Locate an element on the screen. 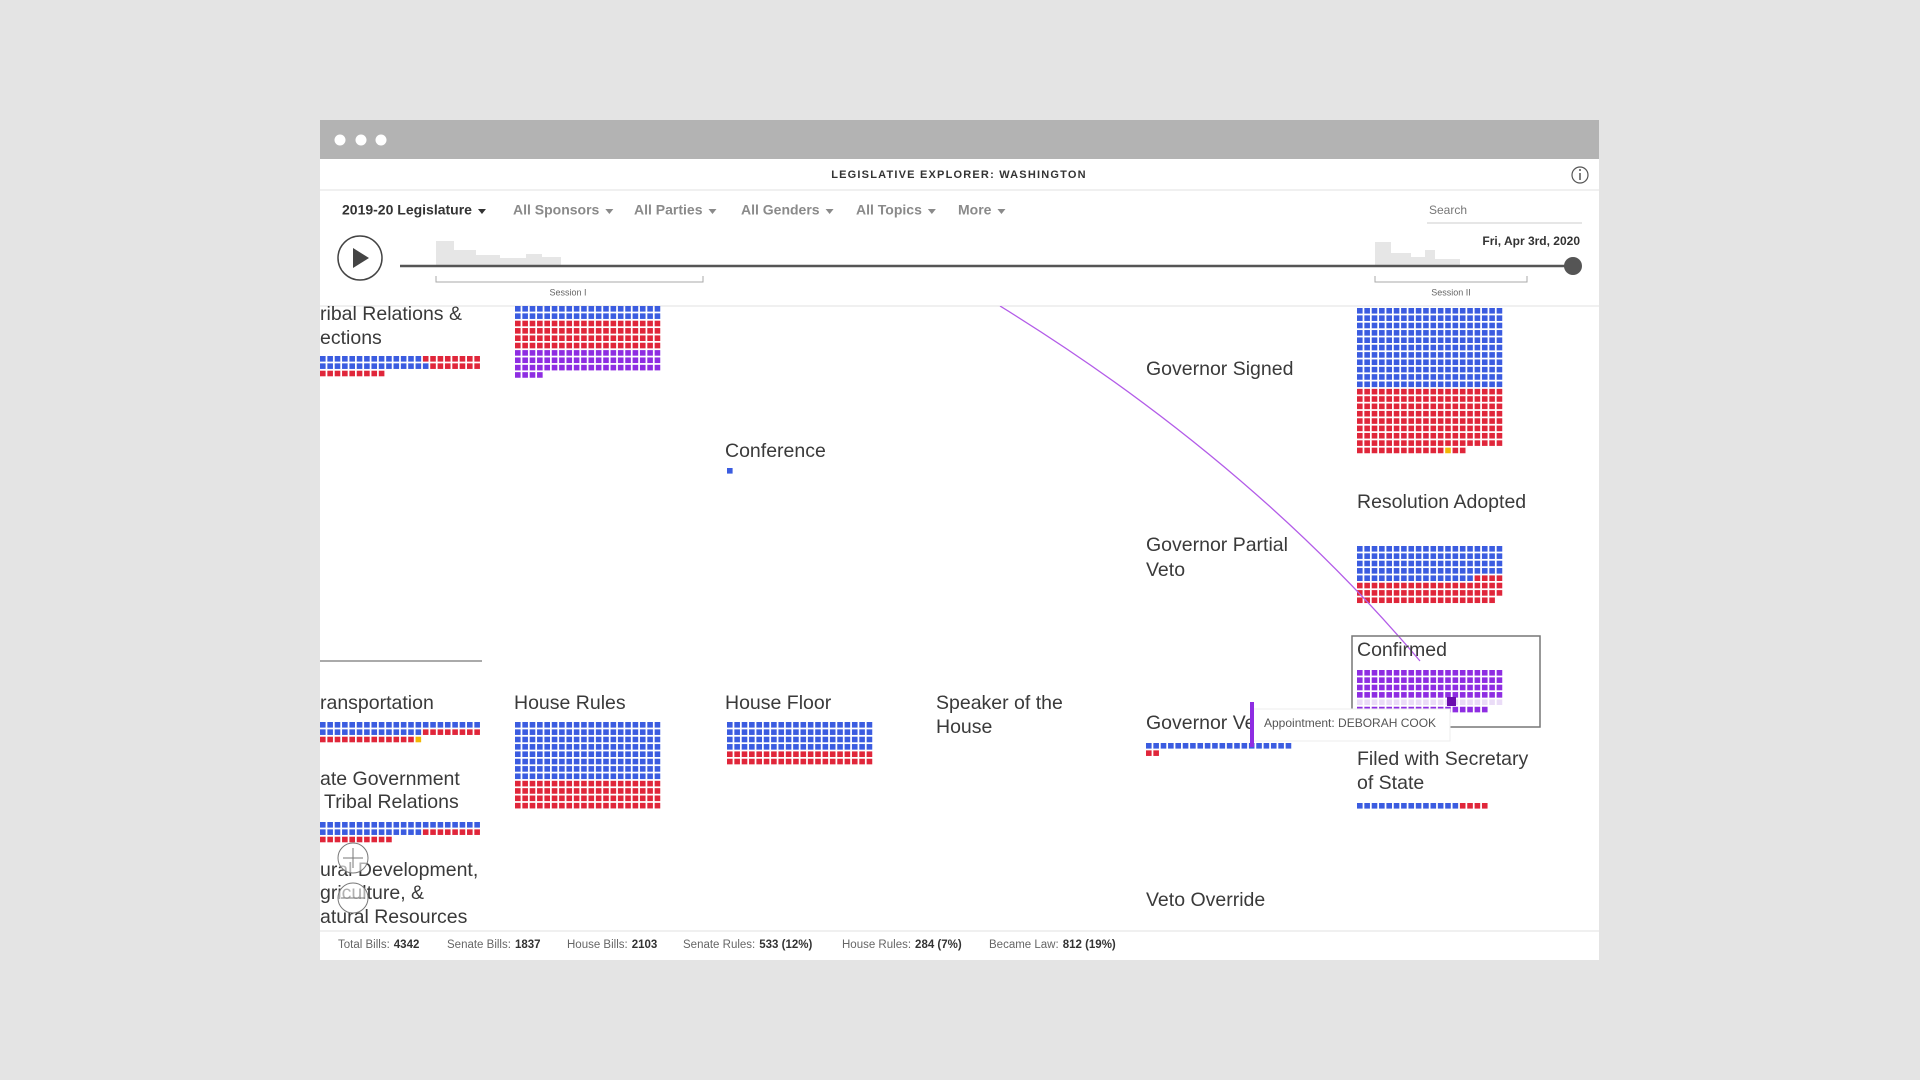 This screenshot has width=1920, height=1080. legislature-dropdown: 2019-20 Legislature is located at coordinates (407, 210).